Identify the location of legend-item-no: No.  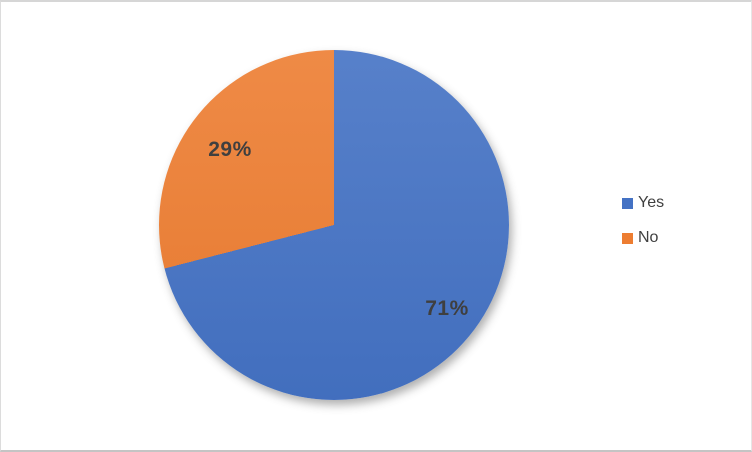
(643, 238).